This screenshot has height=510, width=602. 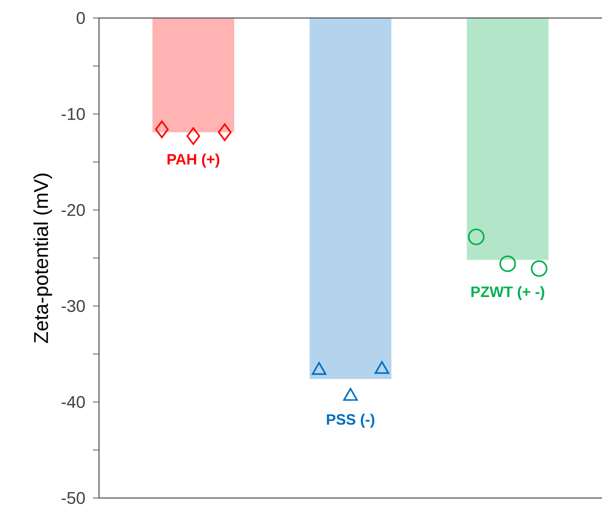 What do you see at coordinates (73, 210) in the screenshot?
I see `y-tick-label: -20` at bounding box center [73, 210].